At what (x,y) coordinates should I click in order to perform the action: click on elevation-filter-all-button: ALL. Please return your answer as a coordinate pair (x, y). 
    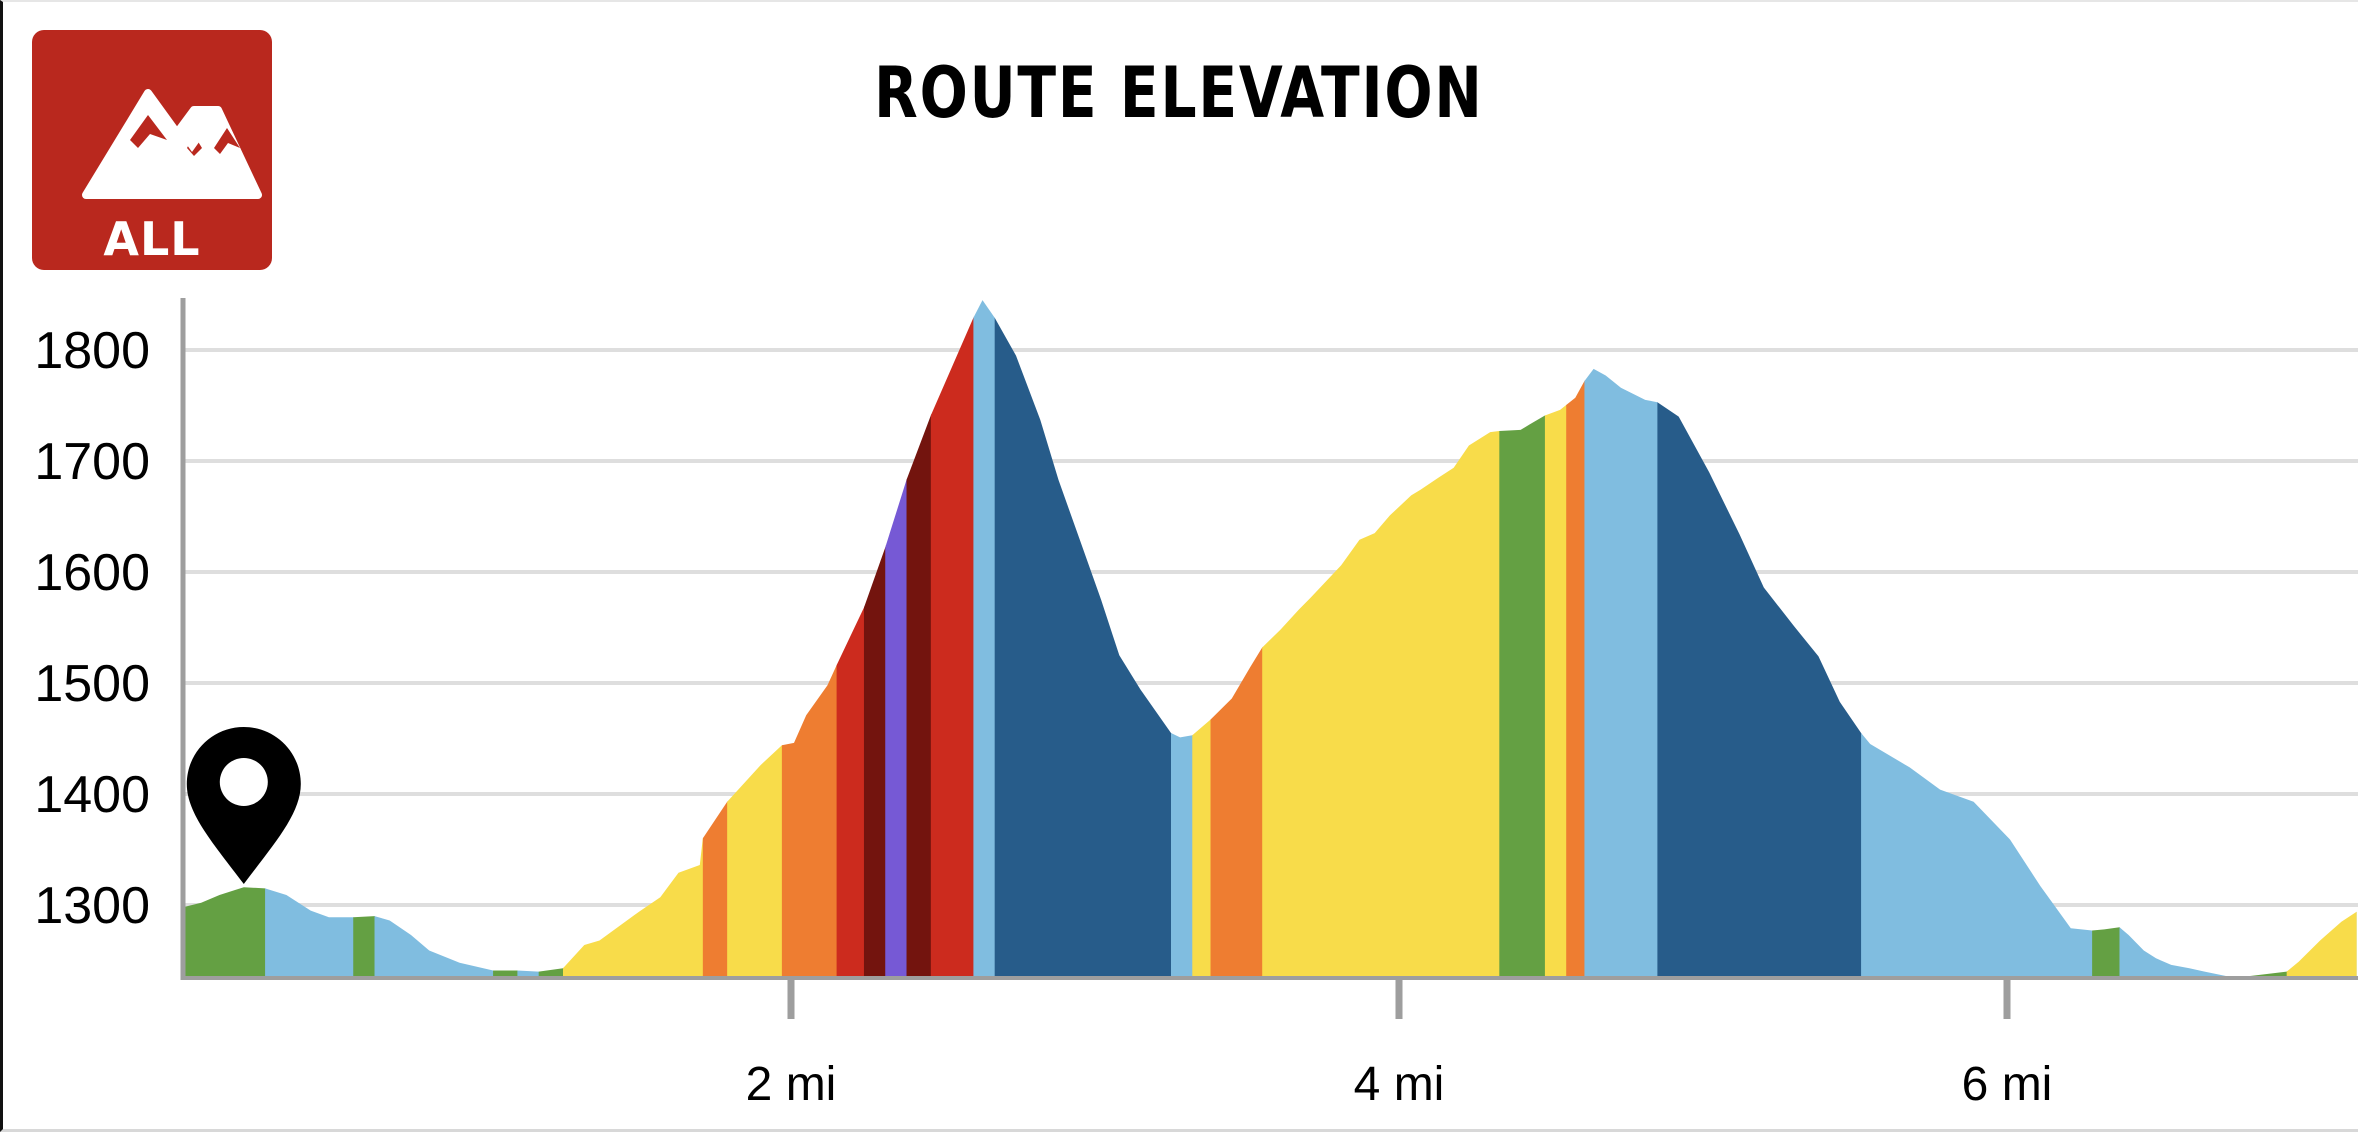
    Looking at the image, I should click on (152, 150).